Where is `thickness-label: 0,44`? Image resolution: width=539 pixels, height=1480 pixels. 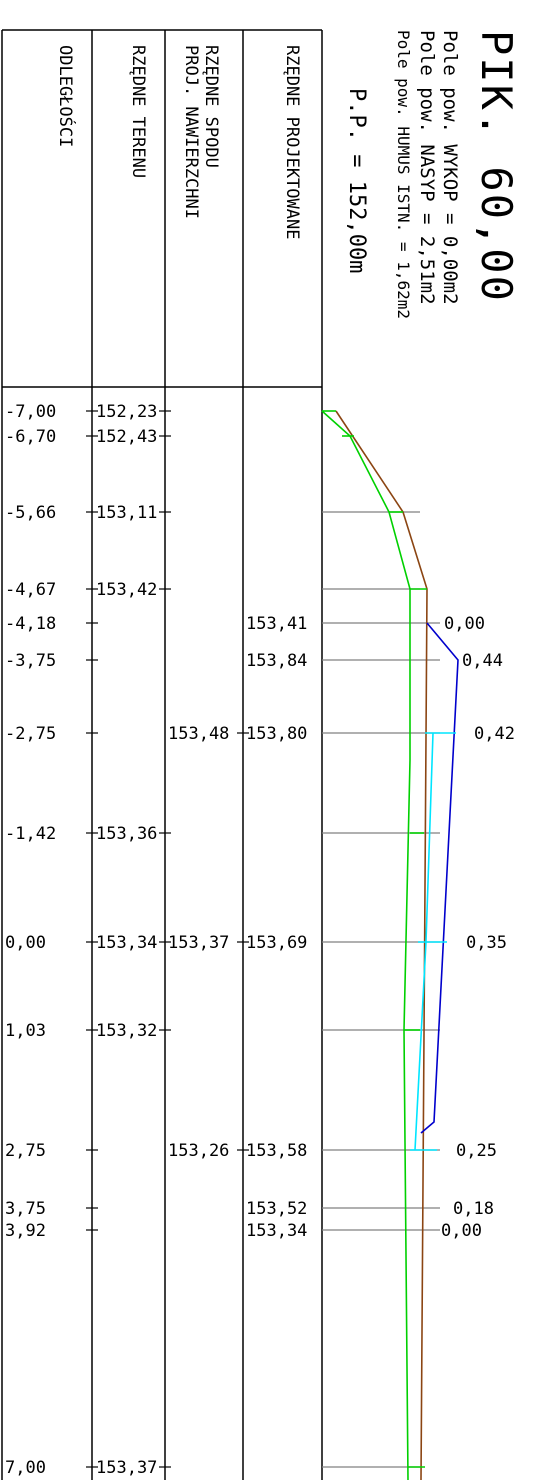
thickness-label: 0,44 is located at coordinates (482, 661).